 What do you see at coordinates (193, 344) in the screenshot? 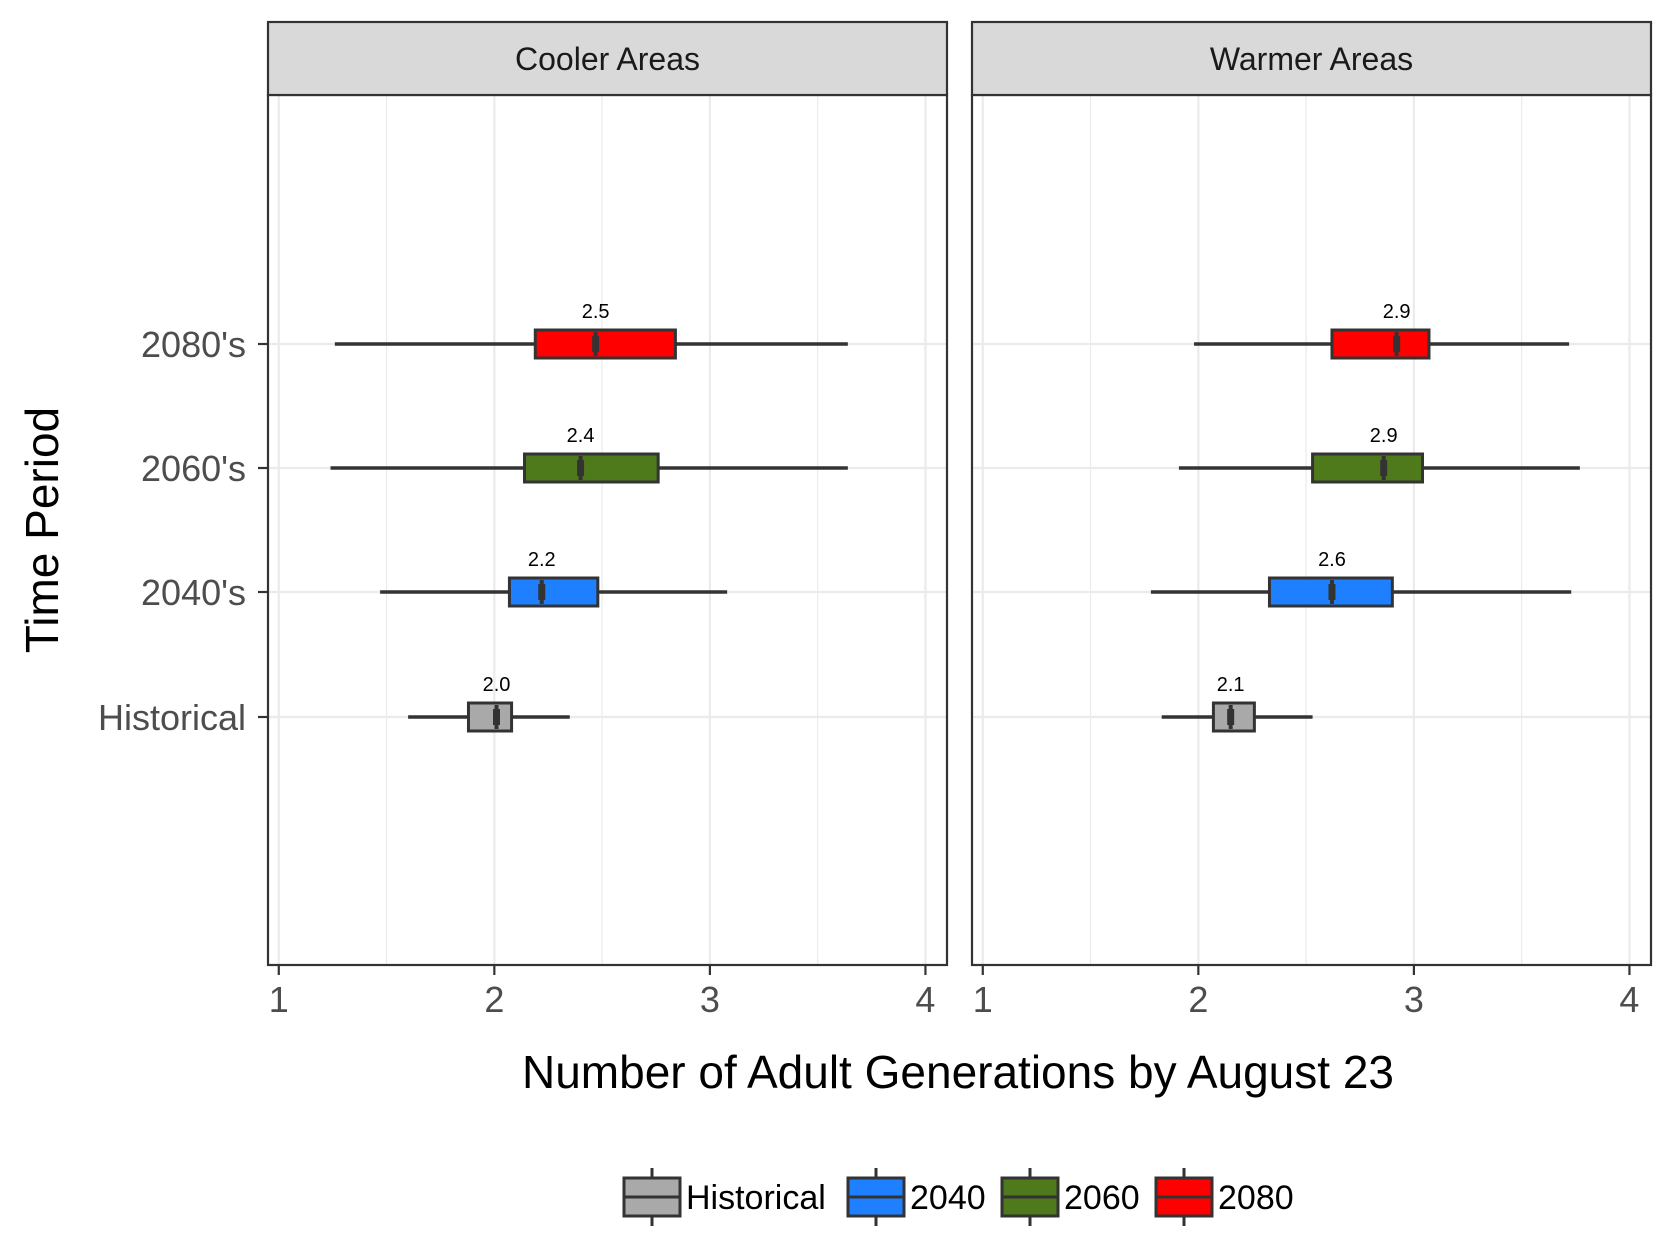
I see `y-tick-label: 2080's` at bounding box center [193, 344].